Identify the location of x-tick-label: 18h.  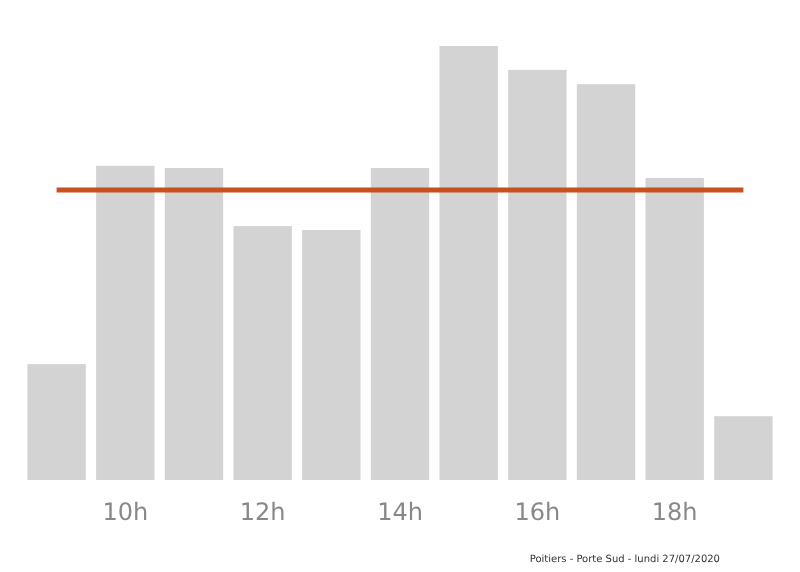
(674, 512).